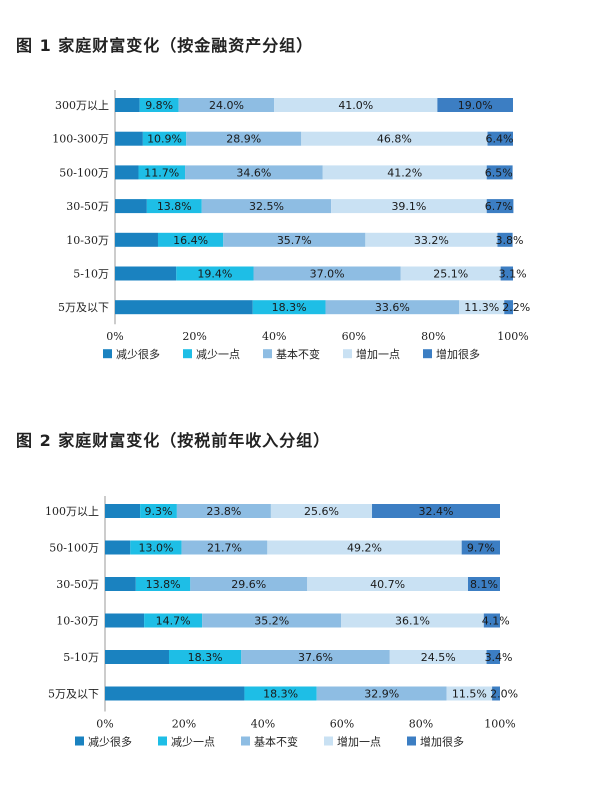 The height and width of the screenshot is (793, 593). I want to click on data-label: 3.4%, so click(499, 657).